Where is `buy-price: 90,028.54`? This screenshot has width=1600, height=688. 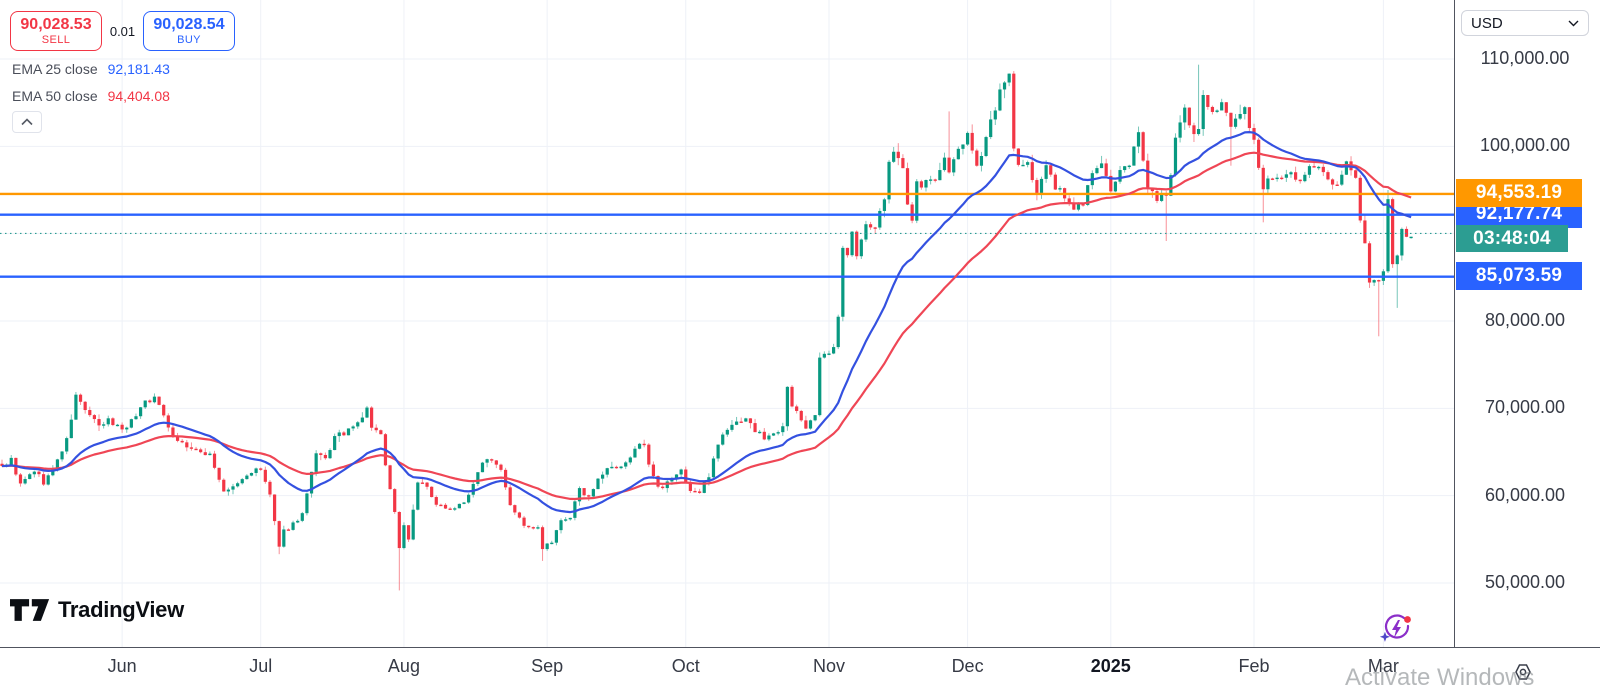 buy-price: 90,028.54 is located at coordinates (189, 25).